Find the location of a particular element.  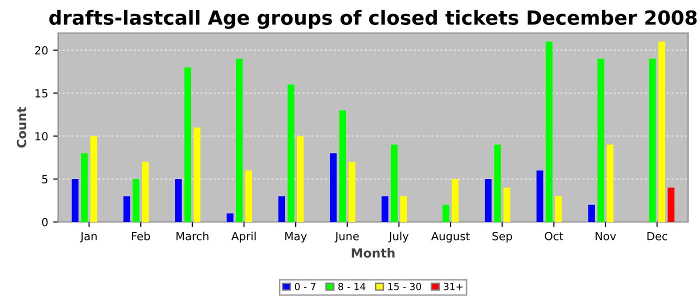

x-tick-label: April is located at coordinates (243, 237).